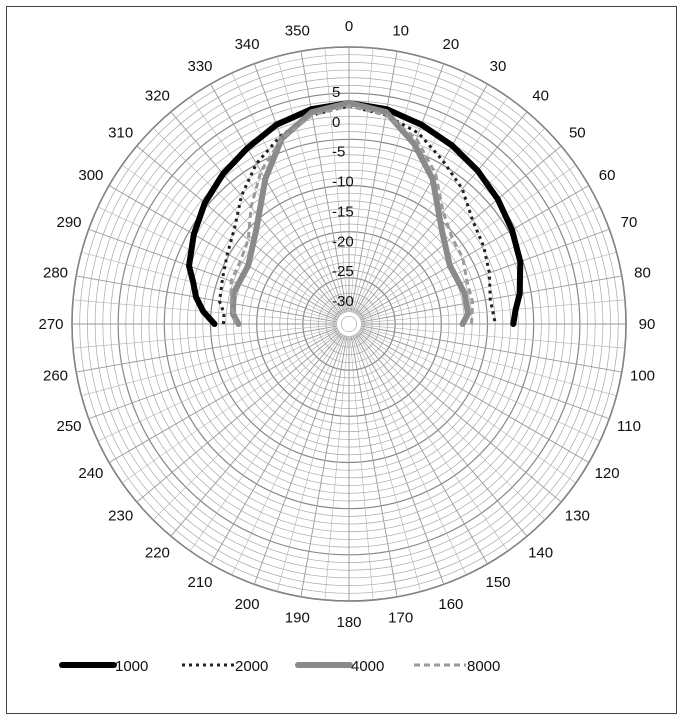  What do you see at coordinates (131, 666) in the screenshot?
I see `legend-label-1000: 1000` at bounding box center [131, 666].